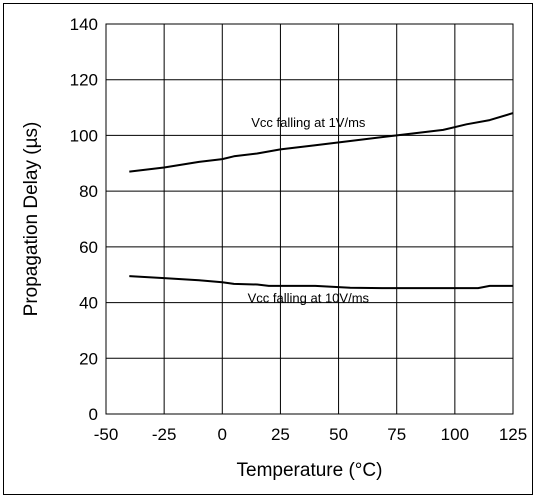 This screenshot has width=539, height=501. I want to click on x-tick-label: 75, so click(396, 434).